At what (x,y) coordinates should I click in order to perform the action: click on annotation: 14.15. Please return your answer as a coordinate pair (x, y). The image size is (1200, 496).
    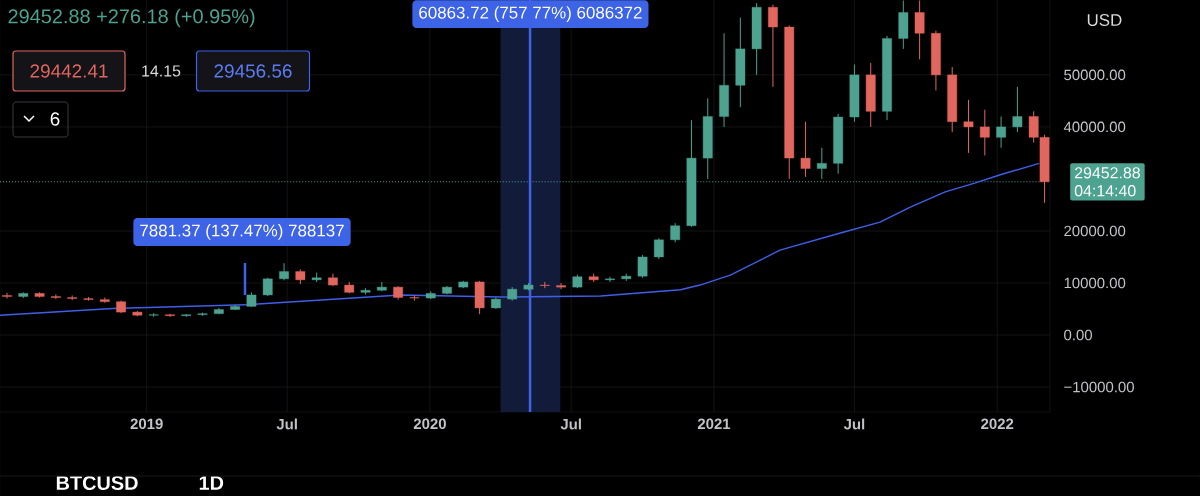
    Looking at the image, I should click on (161, 71).